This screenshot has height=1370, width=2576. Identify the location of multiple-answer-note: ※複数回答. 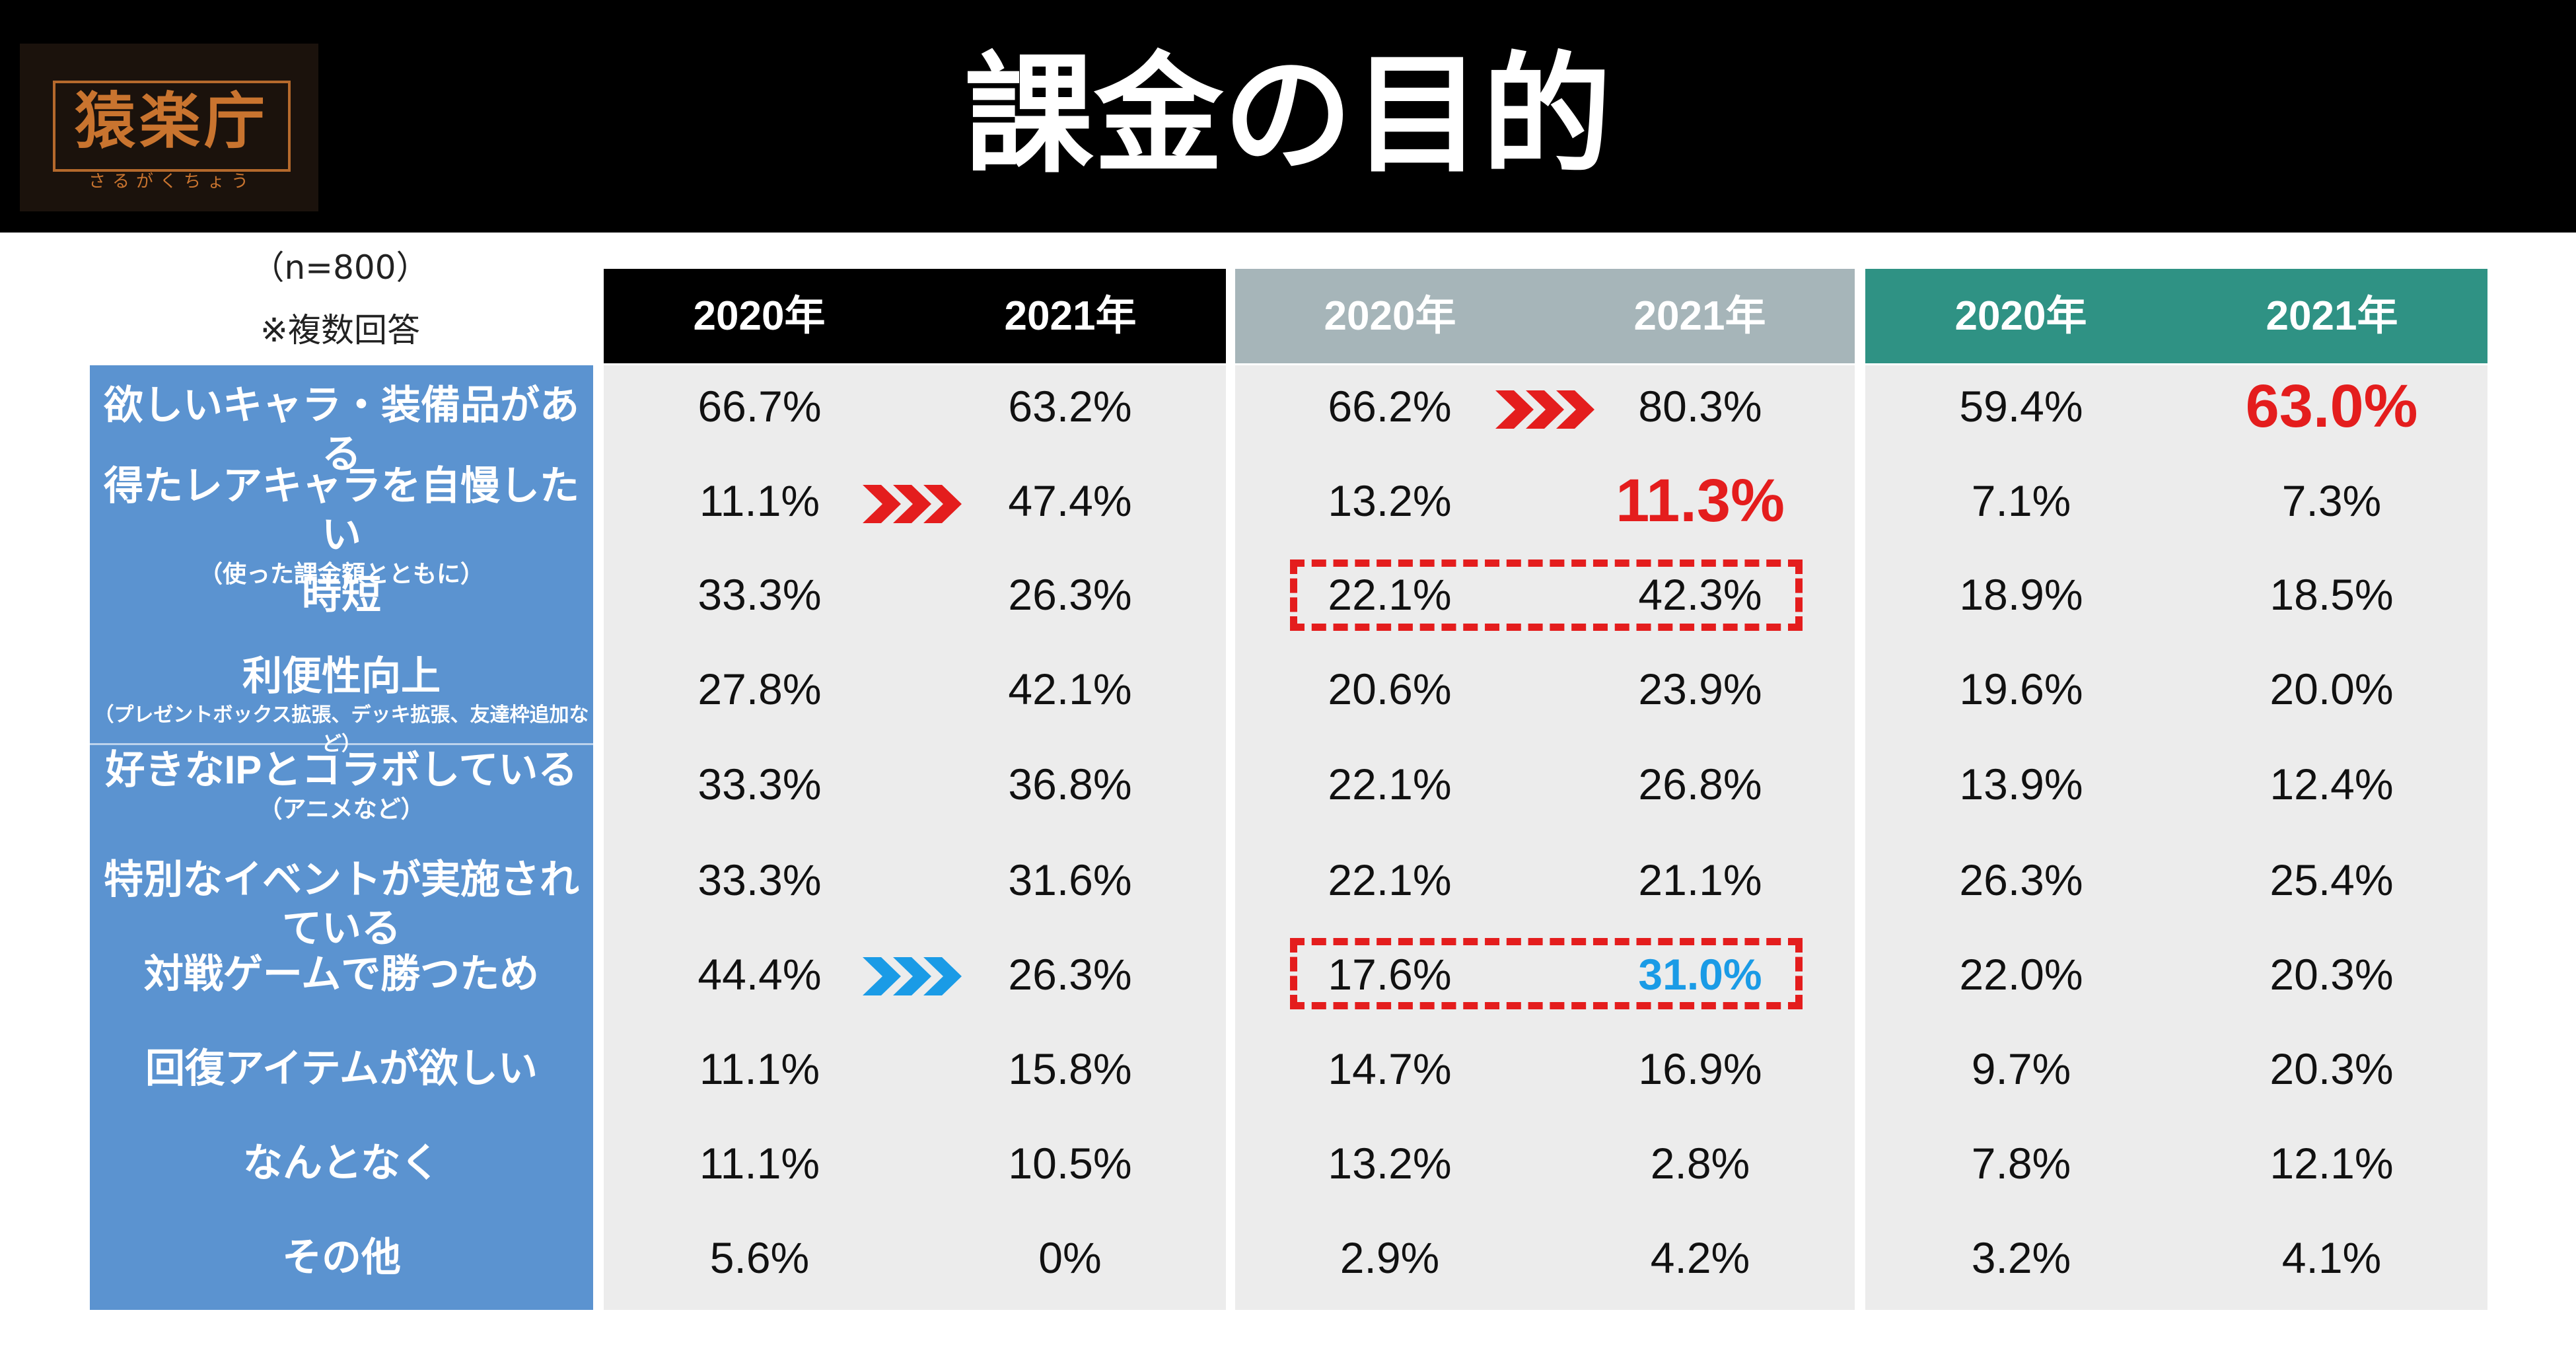
(340, 330).